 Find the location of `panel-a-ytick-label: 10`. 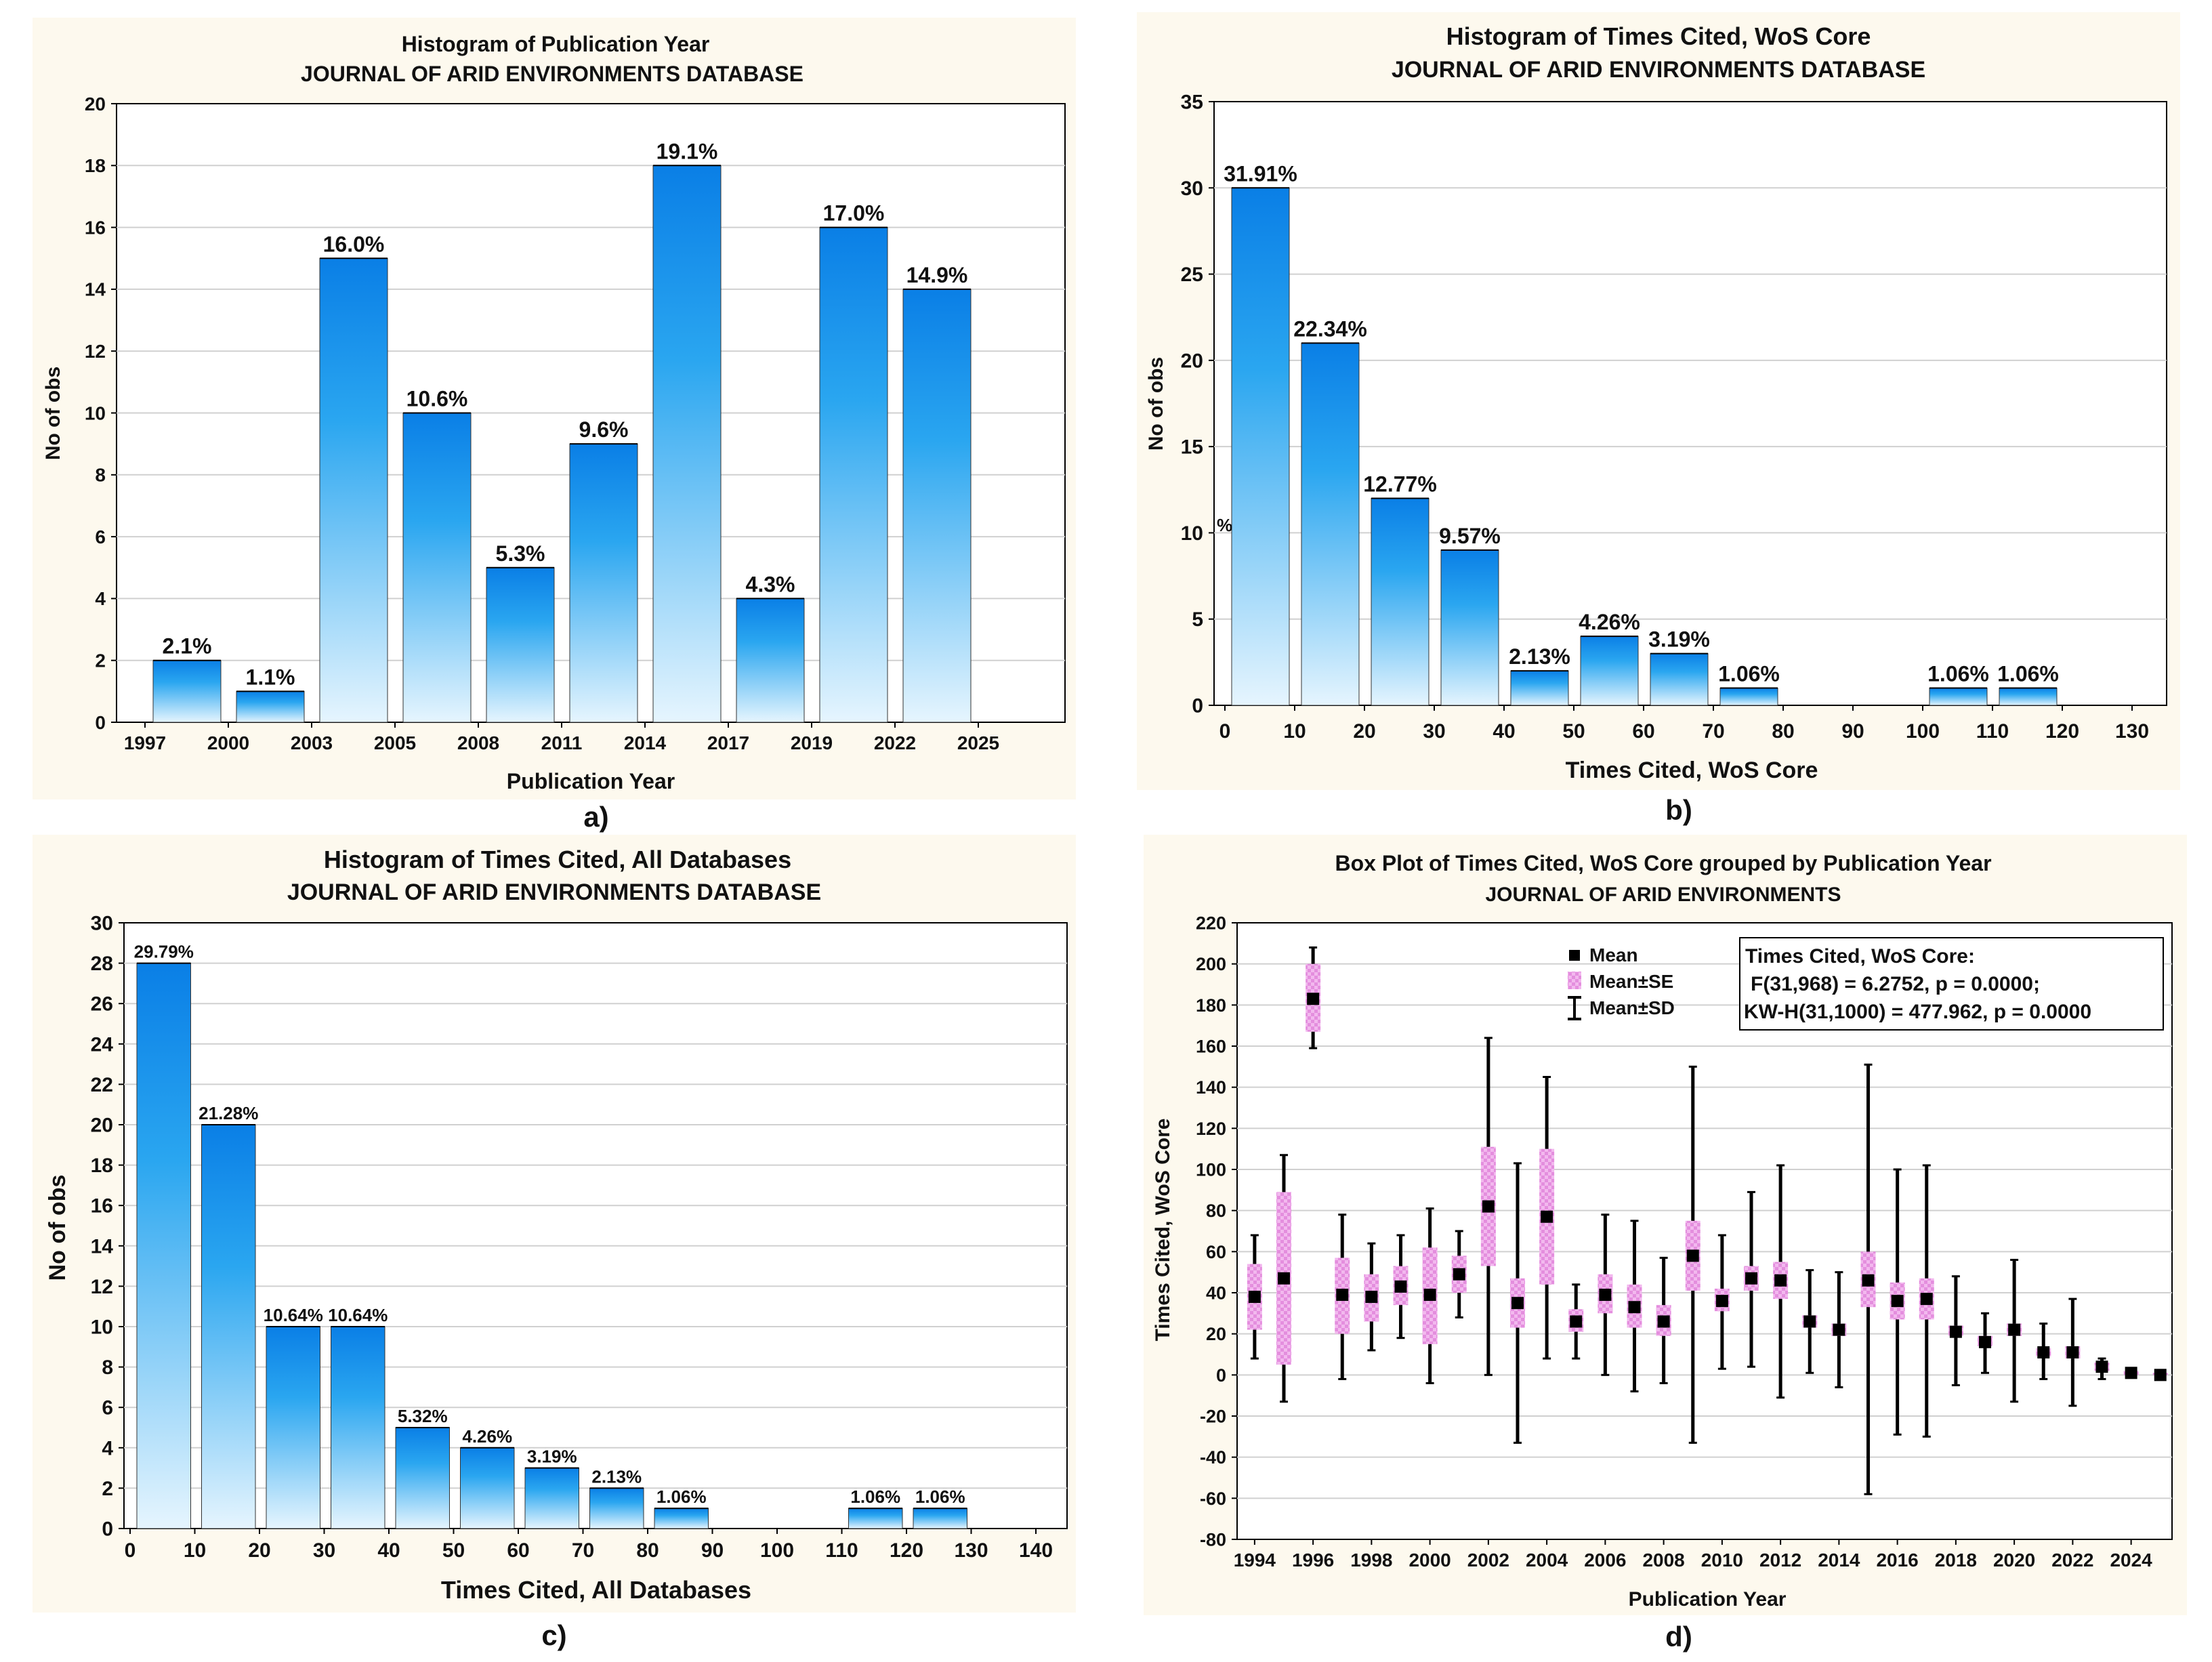

panel-a-ytick-label: 10 is located at coordinates (95, 412).